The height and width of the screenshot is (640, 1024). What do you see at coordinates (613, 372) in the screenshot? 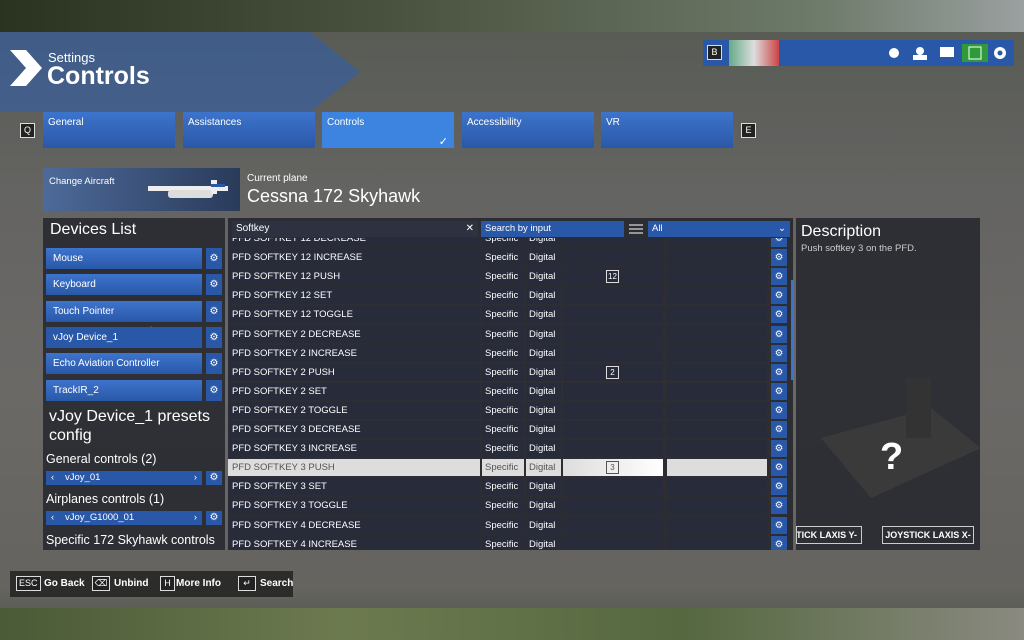
I see `input-slot: 2` at bounding box center [613, 372].